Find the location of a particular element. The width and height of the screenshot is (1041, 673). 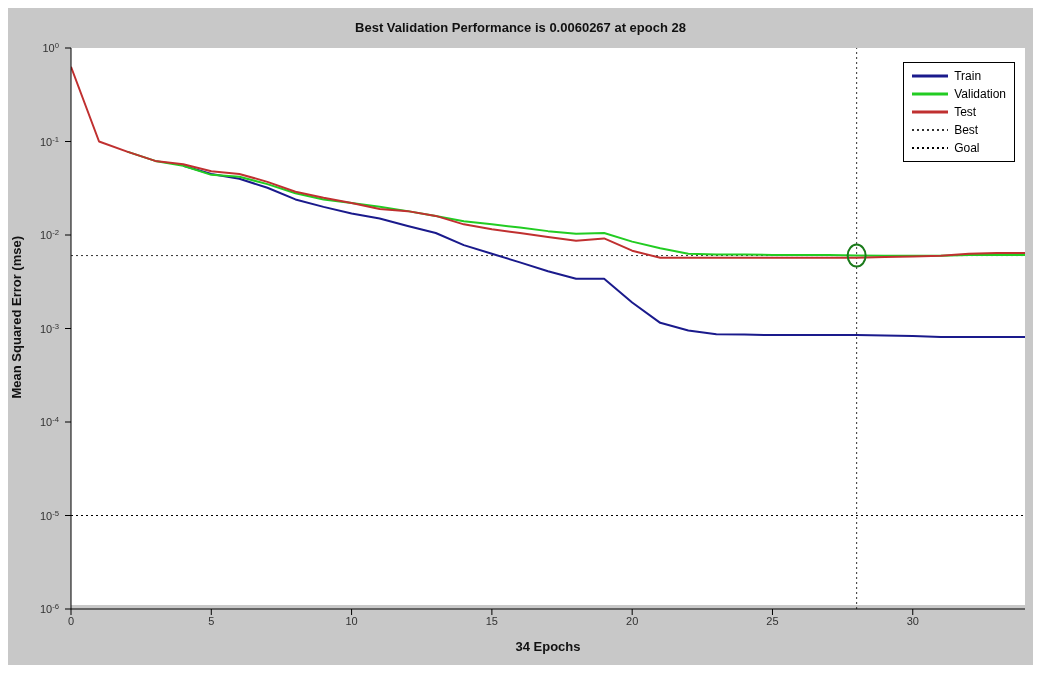

legend-label: Train is located at coordinates (968, 76).